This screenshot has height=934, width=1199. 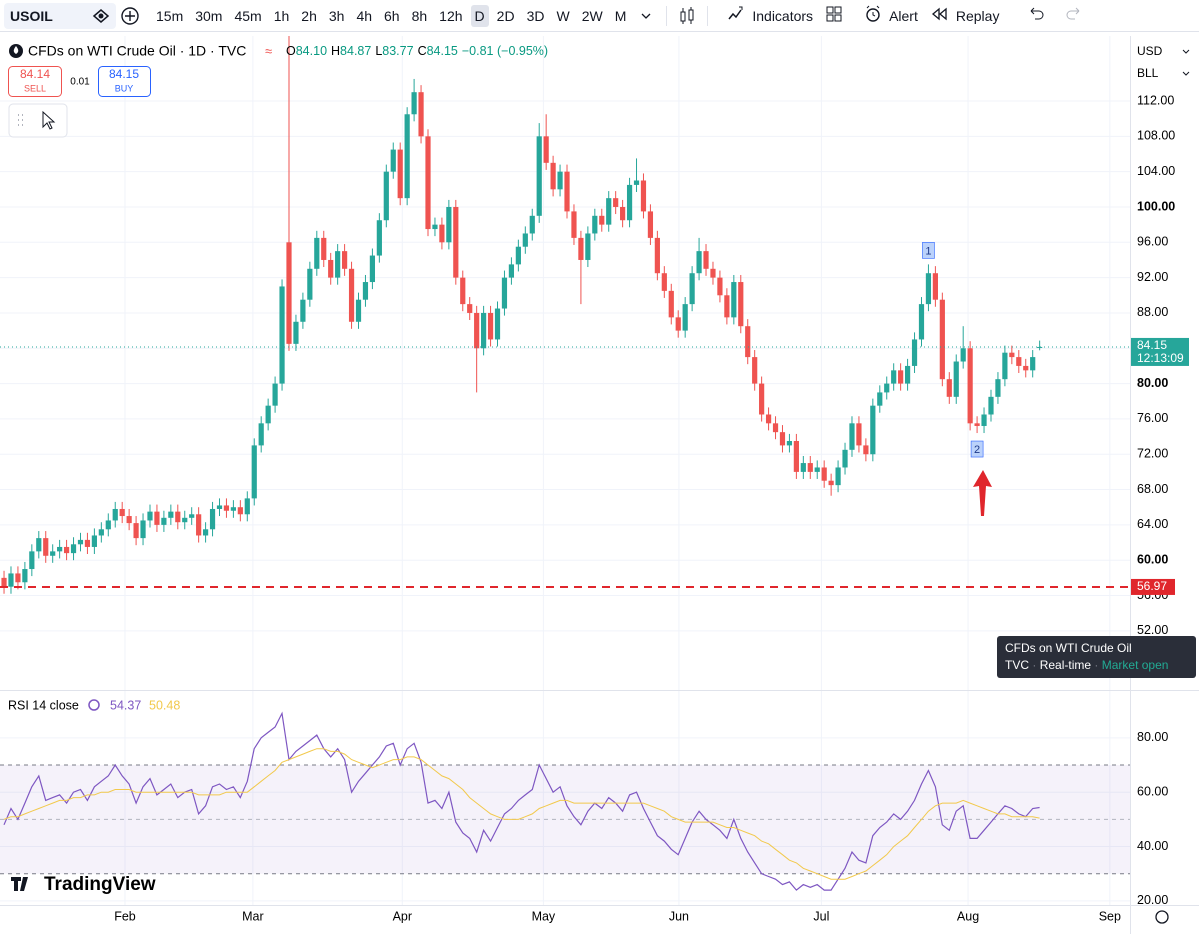 I want to click on y-tick-label: 80.00, so click(x=1152, y=383).